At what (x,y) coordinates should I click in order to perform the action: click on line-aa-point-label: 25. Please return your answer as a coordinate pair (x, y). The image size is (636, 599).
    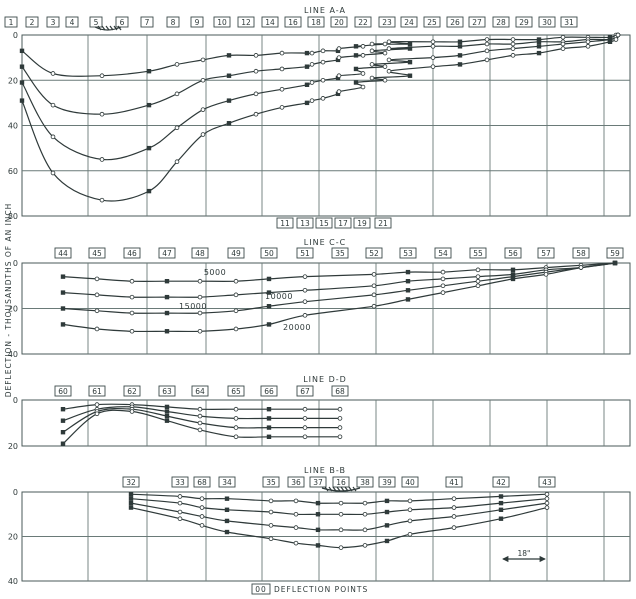
    Looking at the image, I should click on (432, 22).